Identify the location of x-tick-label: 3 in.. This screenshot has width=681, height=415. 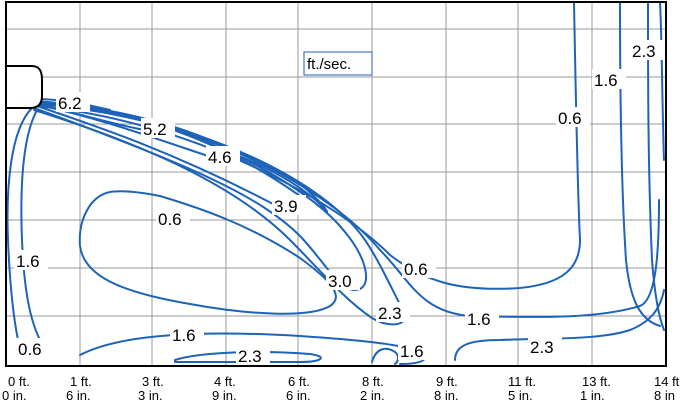
(150, 395).